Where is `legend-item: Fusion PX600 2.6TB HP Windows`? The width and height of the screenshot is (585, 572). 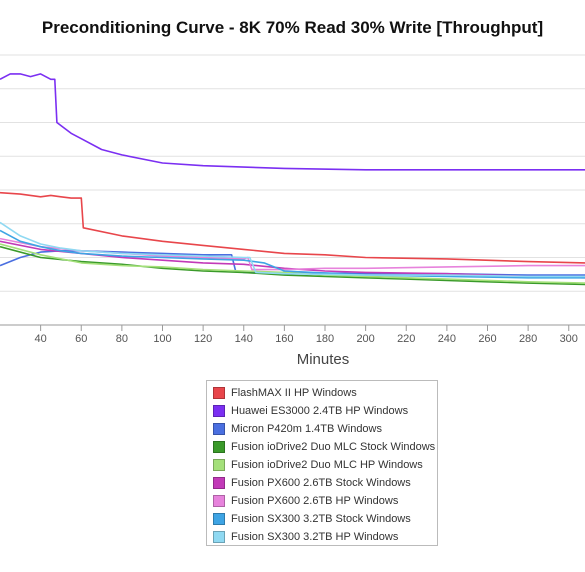 legend-item: Fusion PX600 2.6TB HP Windows is located at coordinates (325, 501).